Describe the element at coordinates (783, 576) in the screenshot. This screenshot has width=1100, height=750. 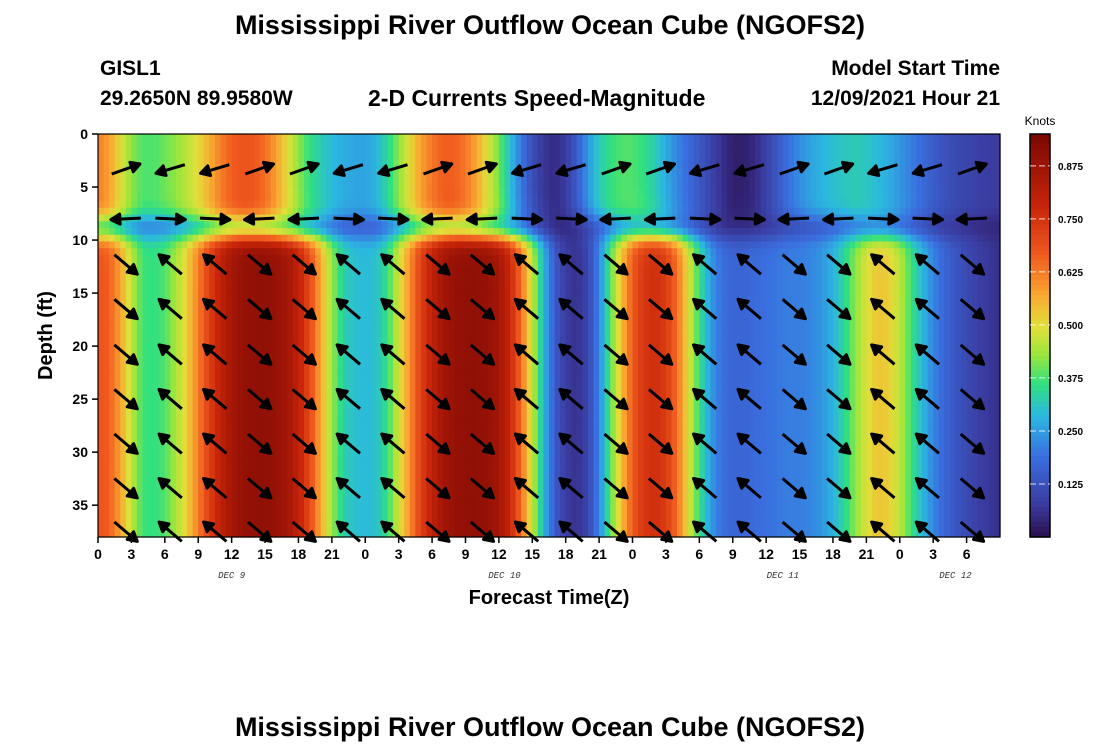
I see `date-label: DEC 11` at that location.